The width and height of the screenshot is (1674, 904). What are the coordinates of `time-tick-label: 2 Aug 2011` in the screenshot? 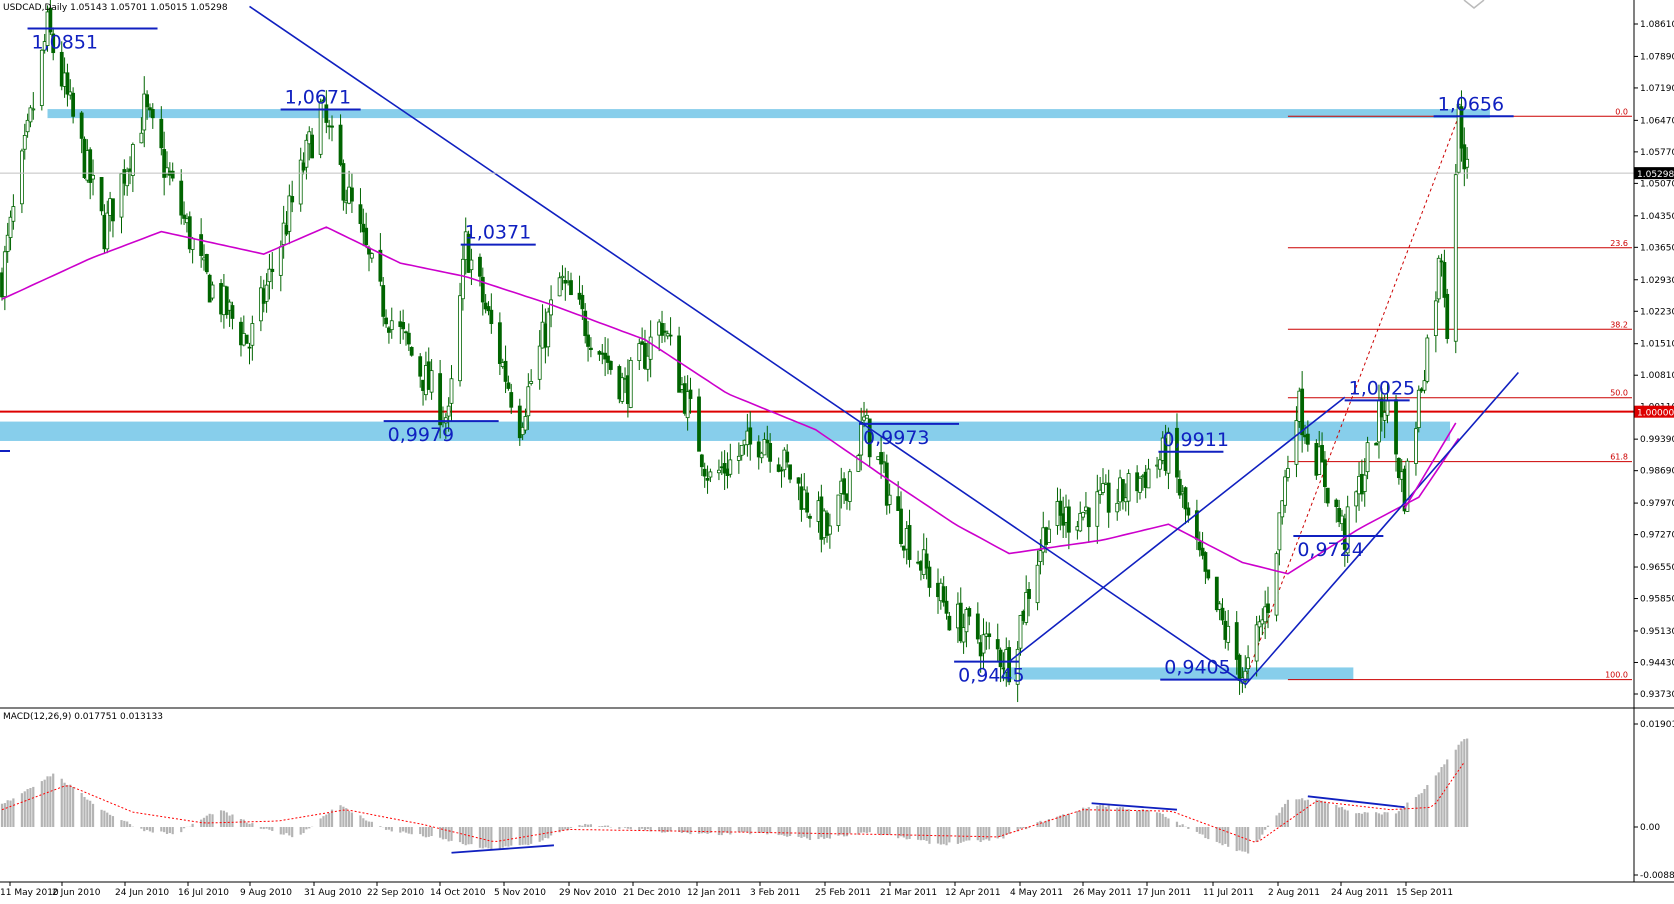 It's located at (1294, 893).